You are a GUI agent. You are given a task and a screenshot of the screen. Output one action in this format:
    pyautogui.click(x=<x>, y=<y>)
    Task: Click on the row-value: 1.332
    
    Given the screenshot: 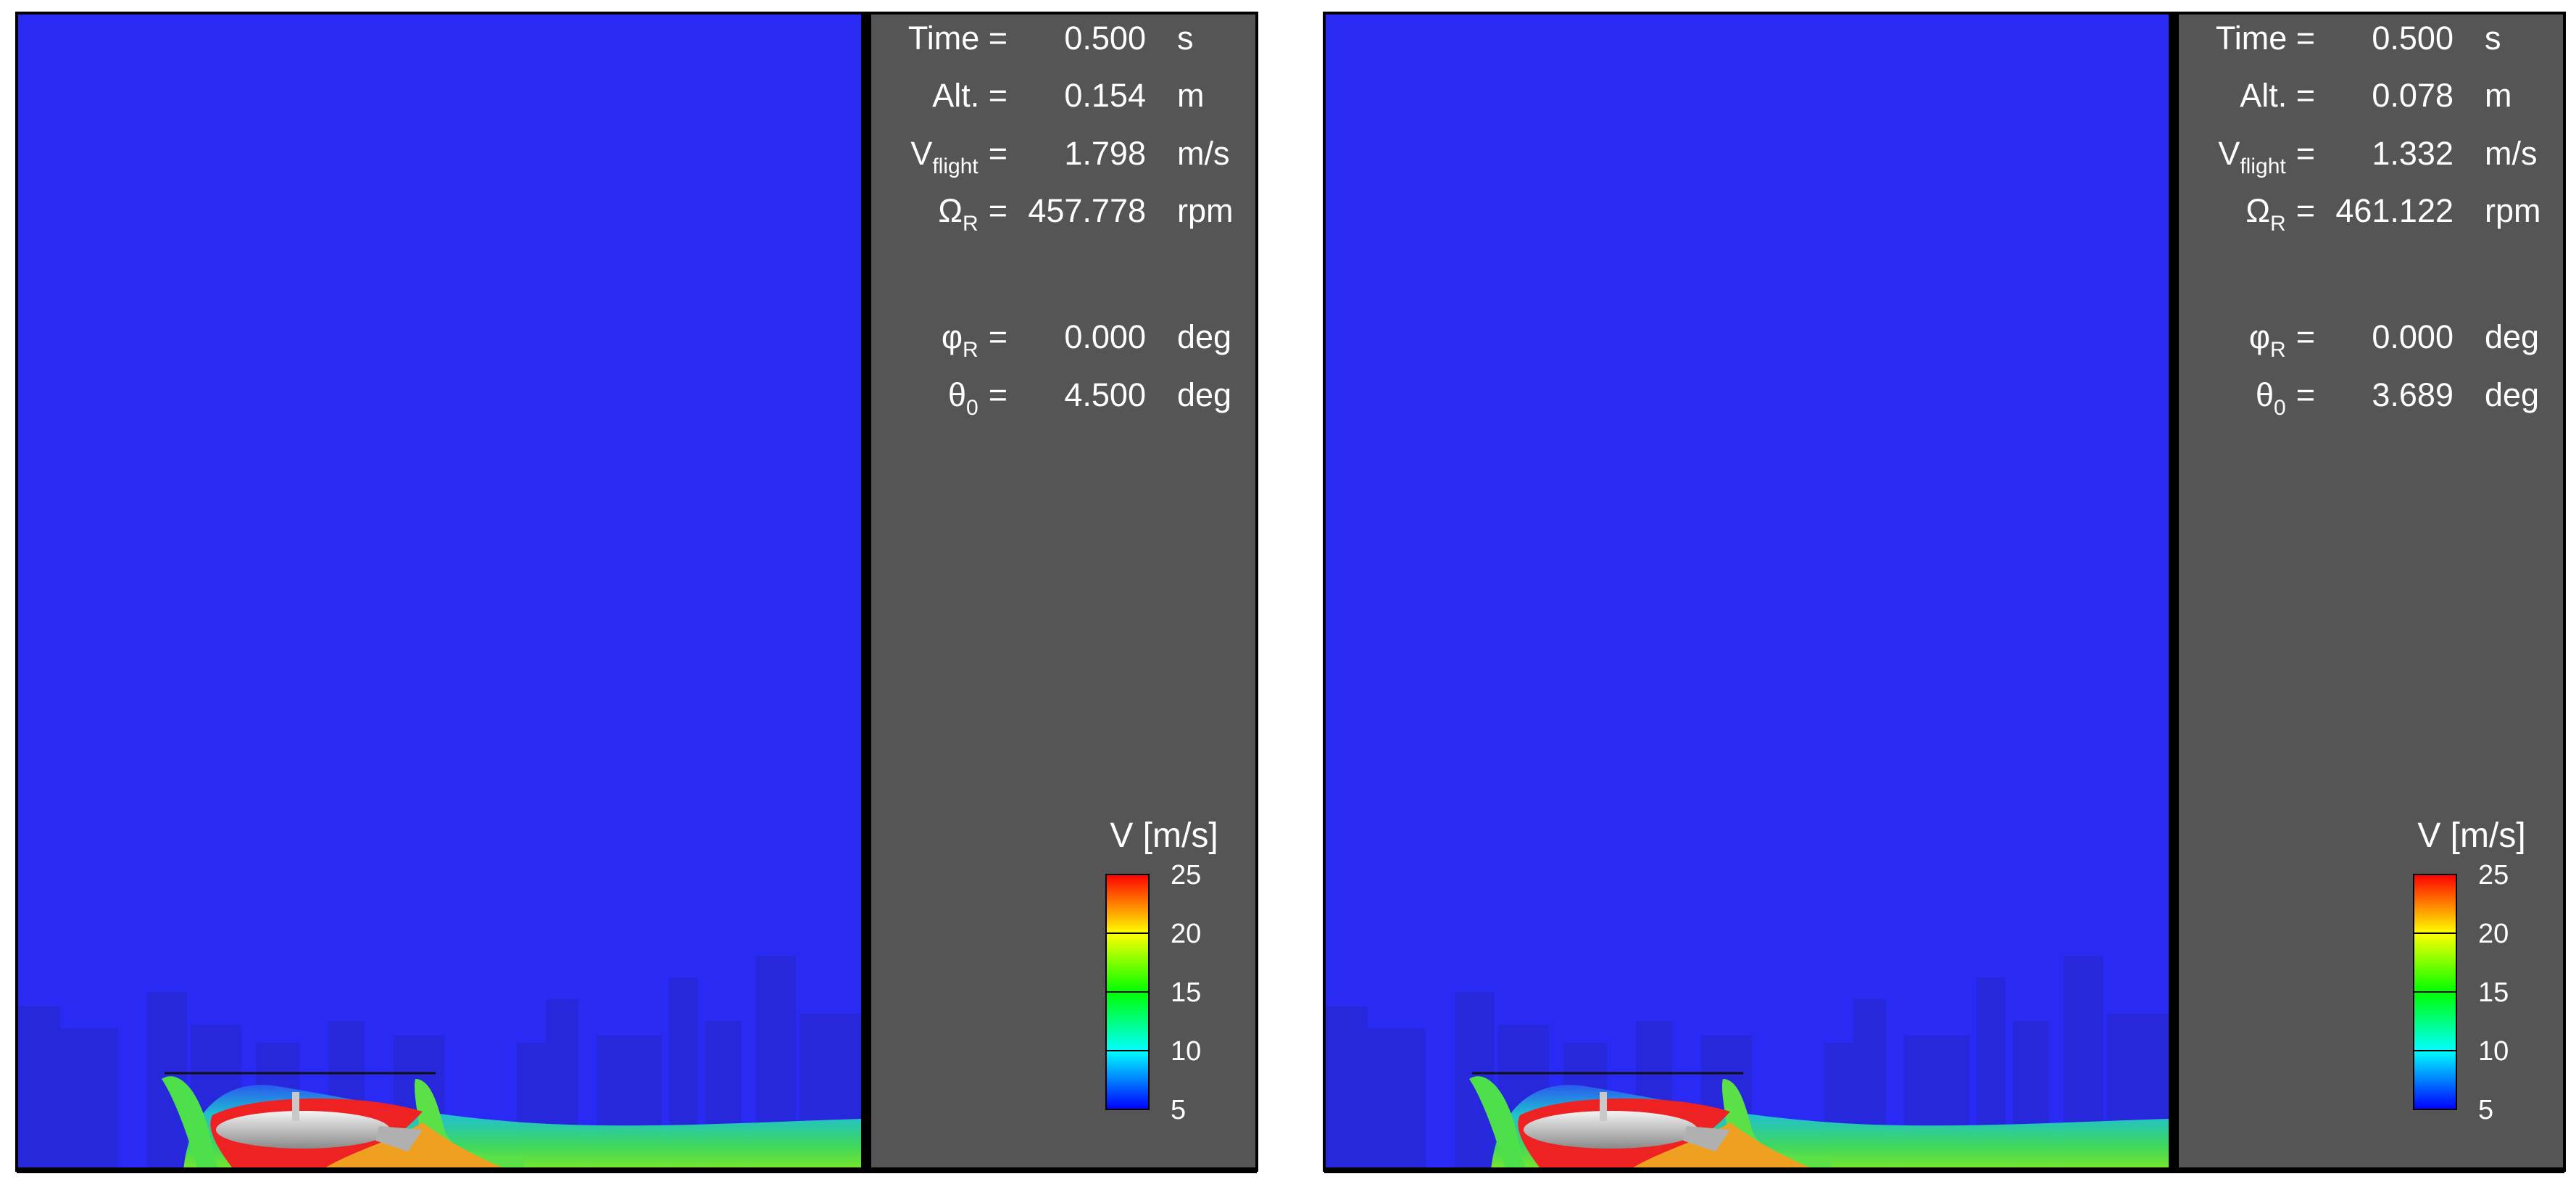 What is the action you would take?
    pyautogui.click(x=2413, y=153)
    